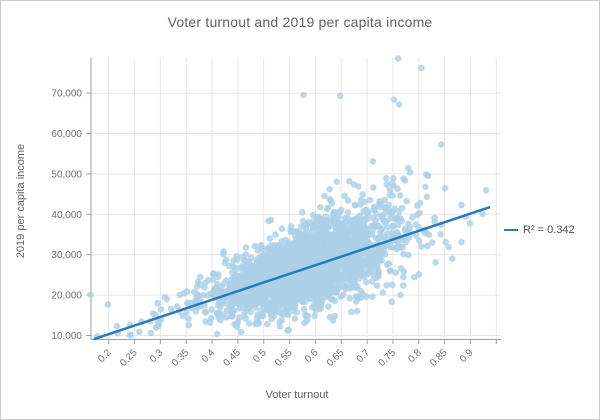 This screenshot has width=600, height=420. Describe the element at coordinates (157, 356) in the screenshot. I see `svg-text: 0.3` at that location.